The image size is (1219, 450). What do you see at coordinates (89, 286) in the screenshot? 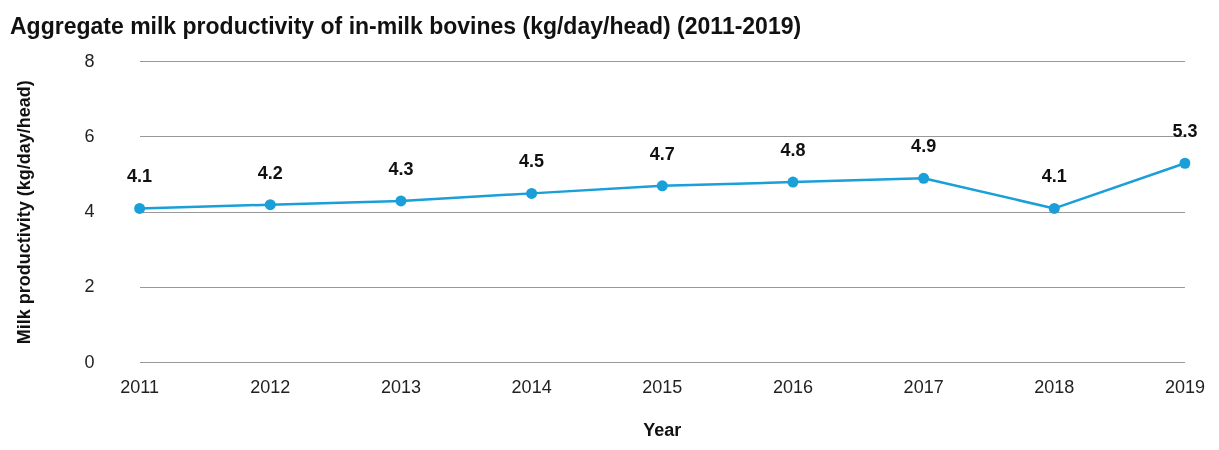
I see `y-tick-label: 2` at bounding box center [89, 286].